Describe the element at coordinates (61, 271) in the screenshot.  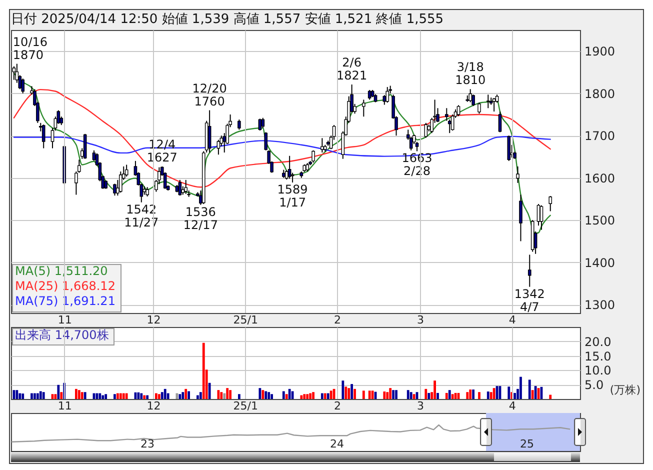
I see `text: MA(5) 1,511.20` at that location.